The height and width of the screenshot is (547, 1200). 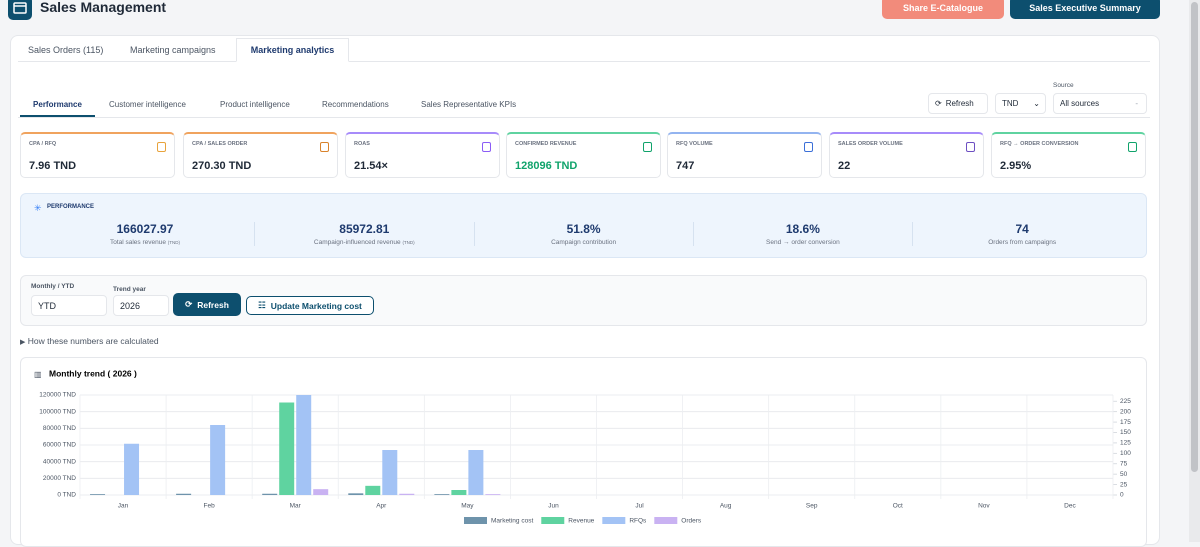 I want to click on kpi-card: RFQ VOLUME 747, so click(x=744, y=155).